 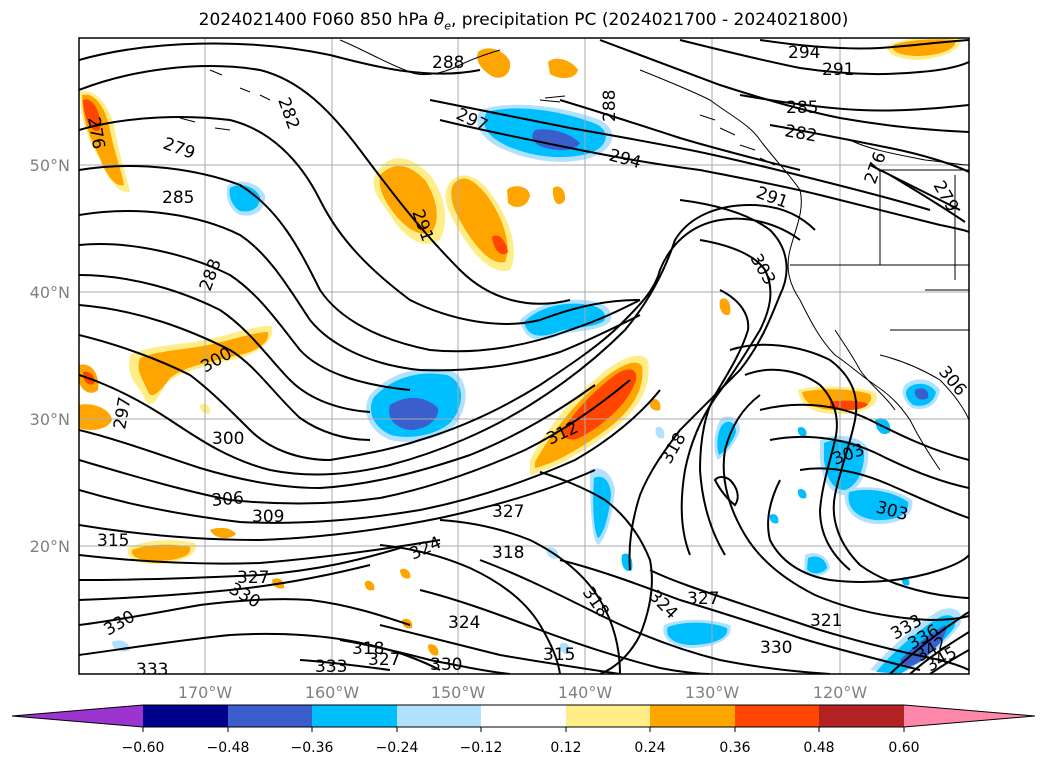 What do you see at coordinates (565, 748) in the screenshot?
I see `colorbar-tick-label: 0.12` at bounding box center [565, 748].